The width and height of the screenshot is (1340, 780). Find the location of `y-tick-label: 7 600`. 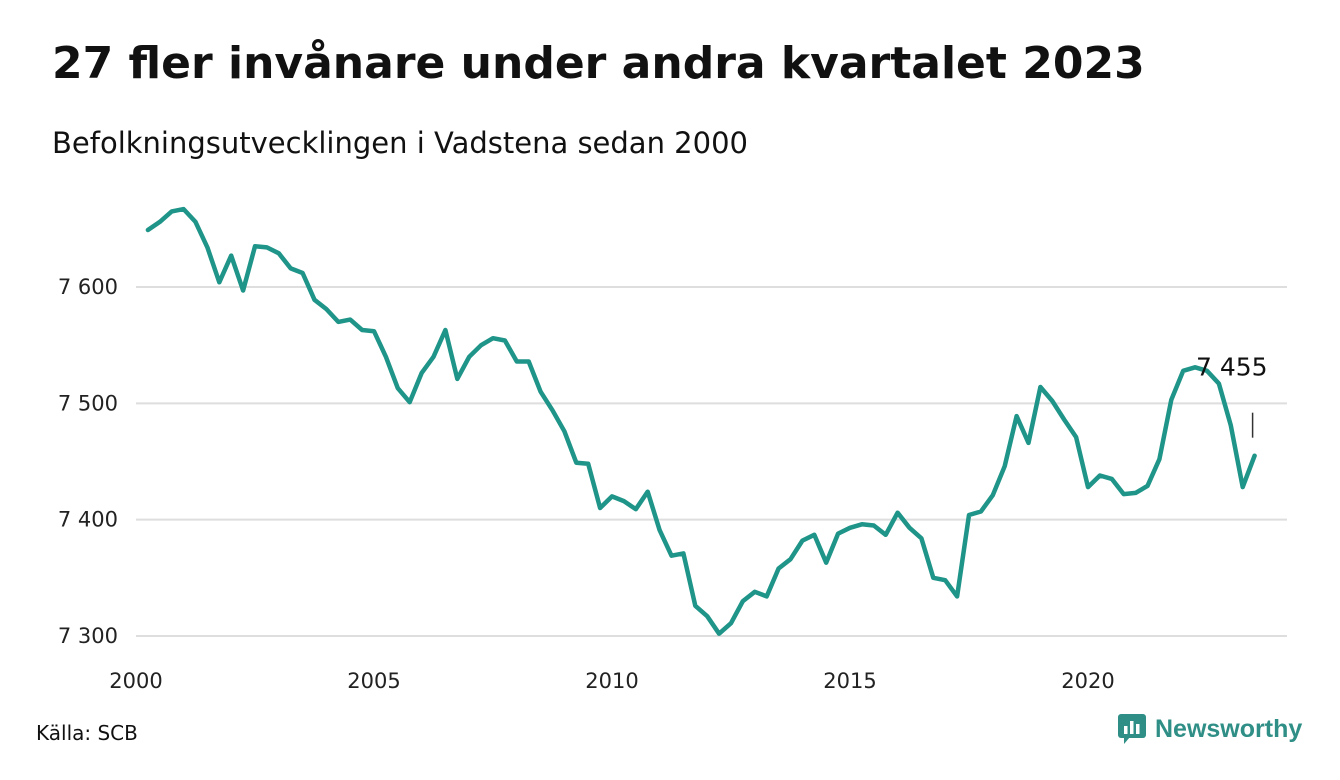

y-tick-label: 7 600 is located at coordinates (88, 287).